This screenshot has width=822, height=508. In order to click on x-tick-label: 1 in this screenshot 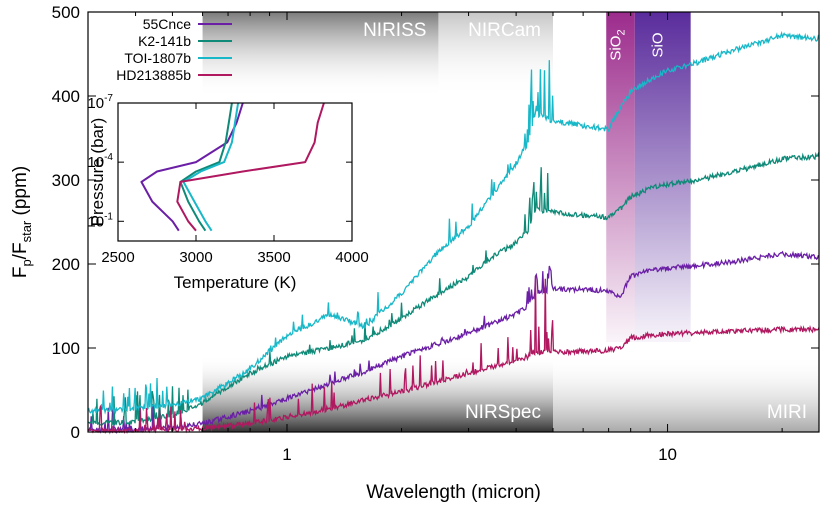, I will do `click(286, 454)`.